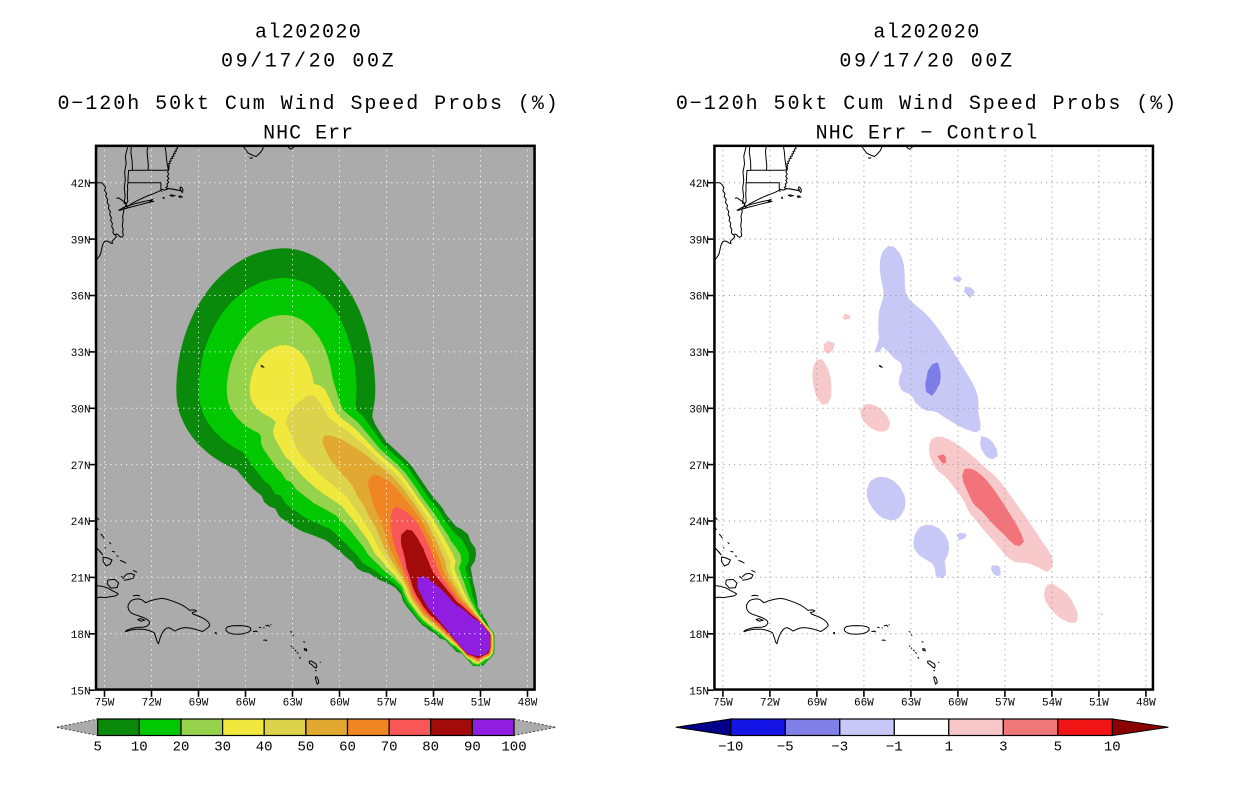 The width and height of the screenshot is (1236, 805). What do you see at coordinates (839, 748) in the screenshot?
I see `svg-text: −3` at bounding box center [839, 748].